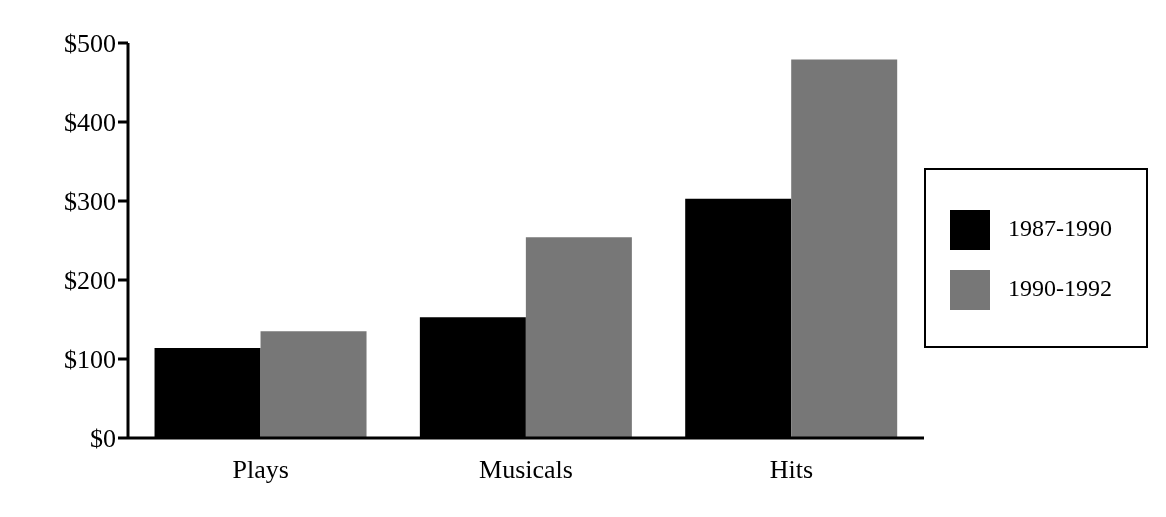 This screenshot has height=517, width=1166. What do you see at coordinates (260, 470) in the screenshot?
I see `x-tick-label: Plays` at bounding box center [260, 470].